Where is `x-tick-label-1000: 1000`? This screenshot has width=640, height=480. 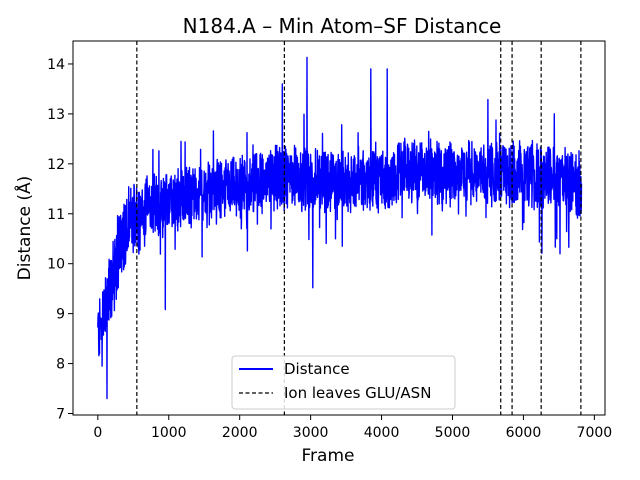 x-tick-label-1000: 1000 is located at coordinates (169, 433).